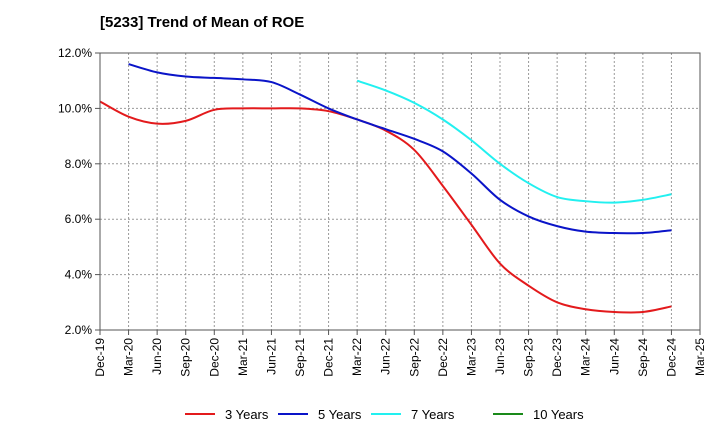 The image size is (720, 440). Describe the element at coordinates (202, 22) in the screenshot. I see `chart-title: [5233] Trend of Mean of ROE` at that location.